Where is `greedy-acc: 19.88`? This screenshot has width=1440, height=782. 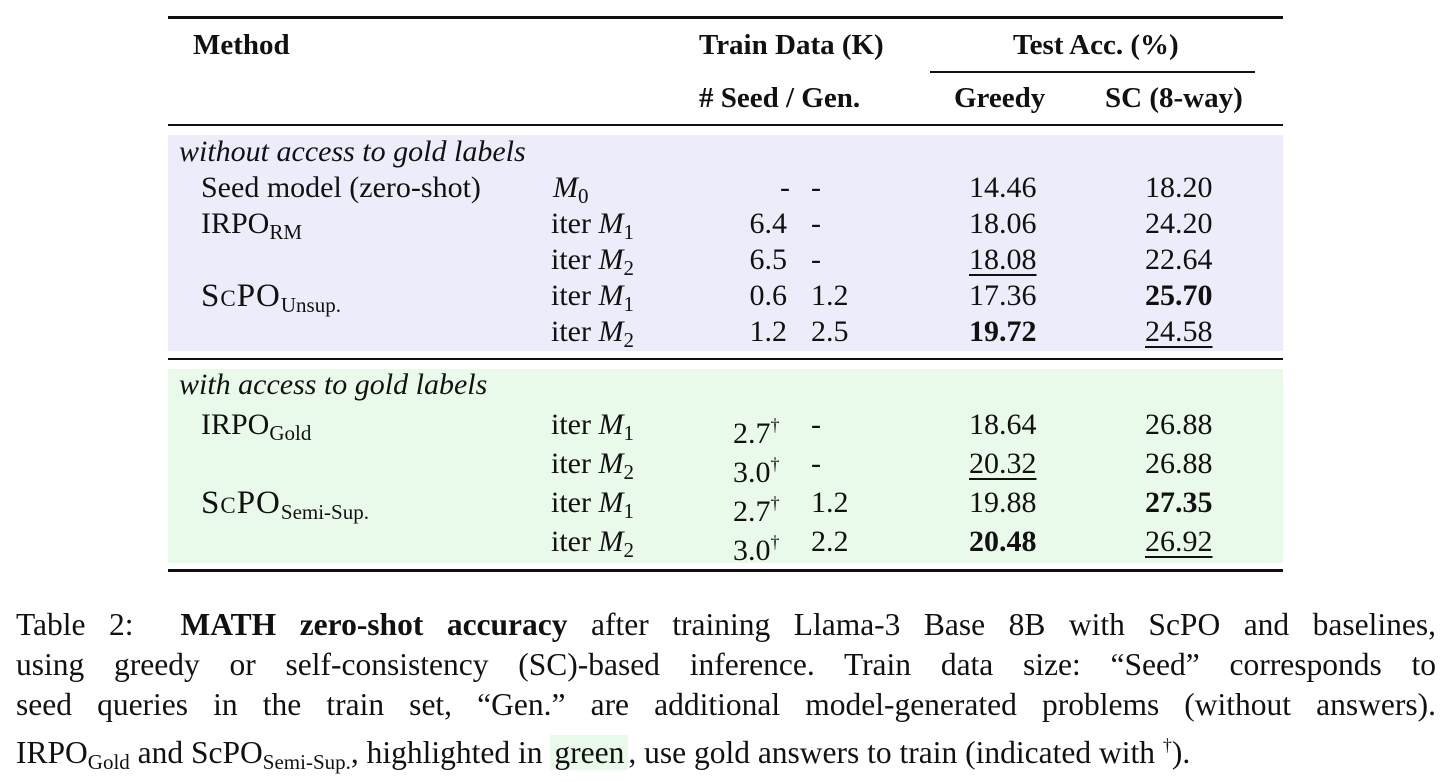
greedy-acc: 19.88 is located at coordinates (1003, 502).